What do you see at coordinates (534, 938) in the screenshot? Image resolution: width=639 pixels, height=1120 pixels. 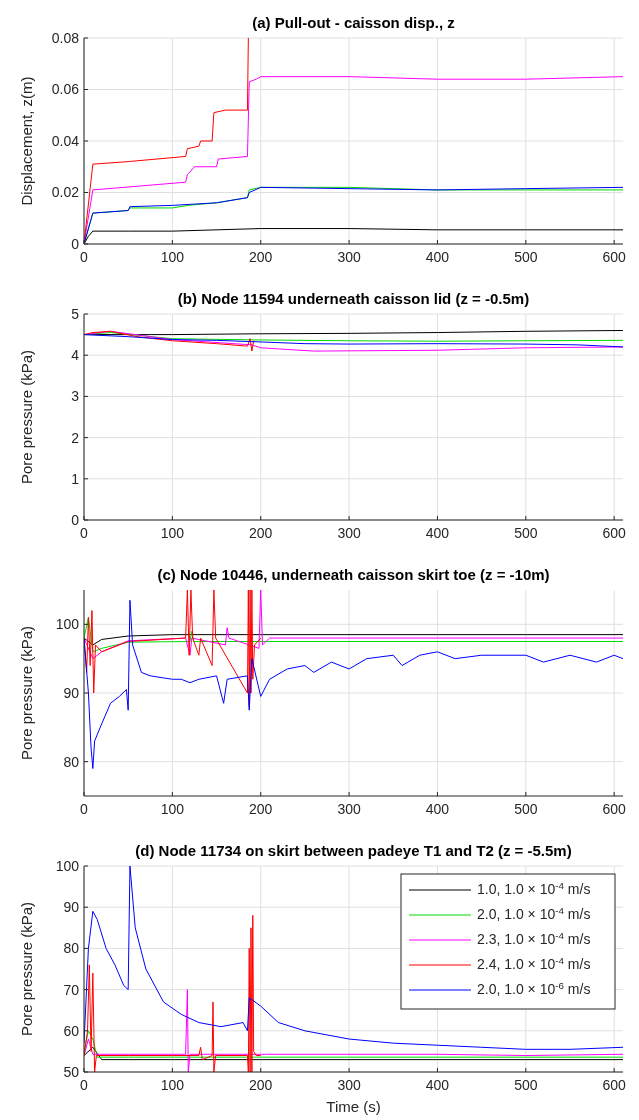 I see `legend-label: 2.3, 1.0 × 10$^{-4}$ m/s` at bounding box center [534, 938].